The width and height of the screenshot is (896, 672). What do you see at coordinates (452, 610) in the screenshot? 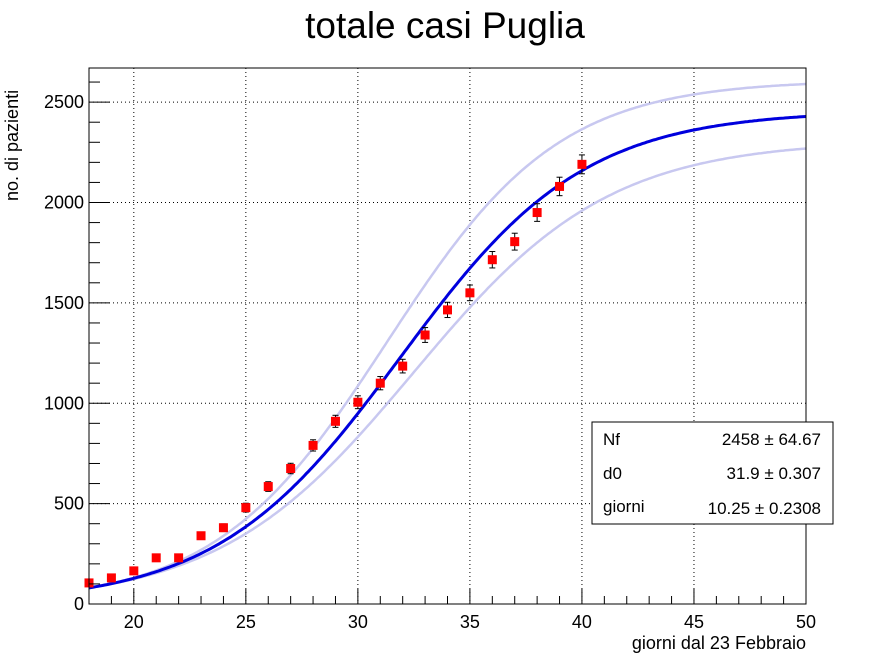
I see `x-axis-ticks: 20 25 30 35 40 45 50` at bounding box center [452, 610].